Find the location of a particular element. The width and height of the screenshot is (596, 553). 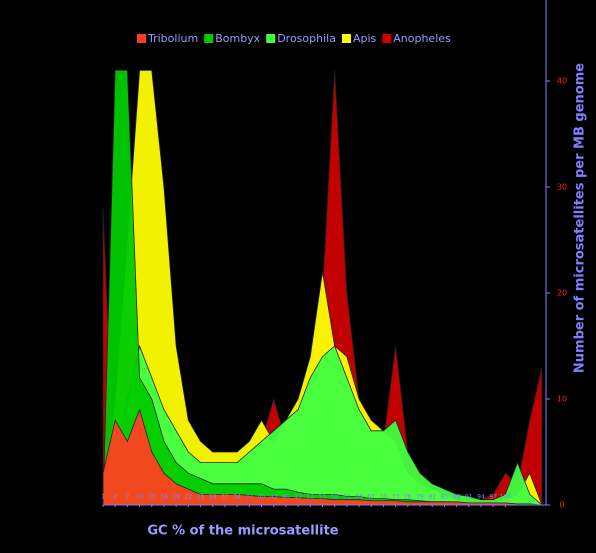

x-tick-label: 19 is located at coordinates (176, 497).